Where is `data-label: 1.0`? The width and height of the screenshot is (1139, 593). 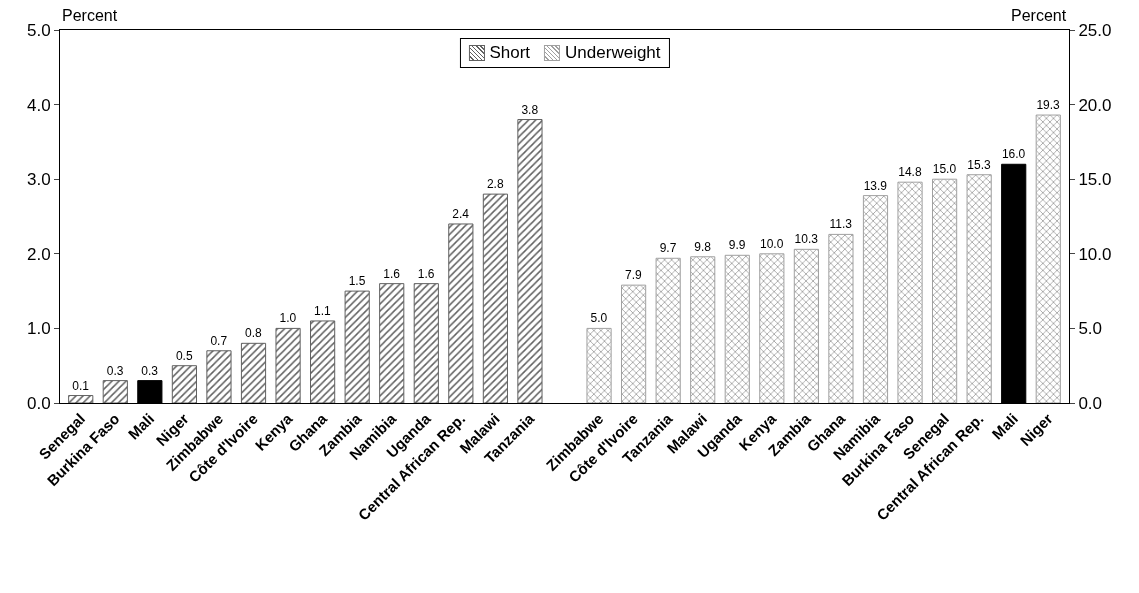 data-label: 1.0 is located at coordinates (288, 318).